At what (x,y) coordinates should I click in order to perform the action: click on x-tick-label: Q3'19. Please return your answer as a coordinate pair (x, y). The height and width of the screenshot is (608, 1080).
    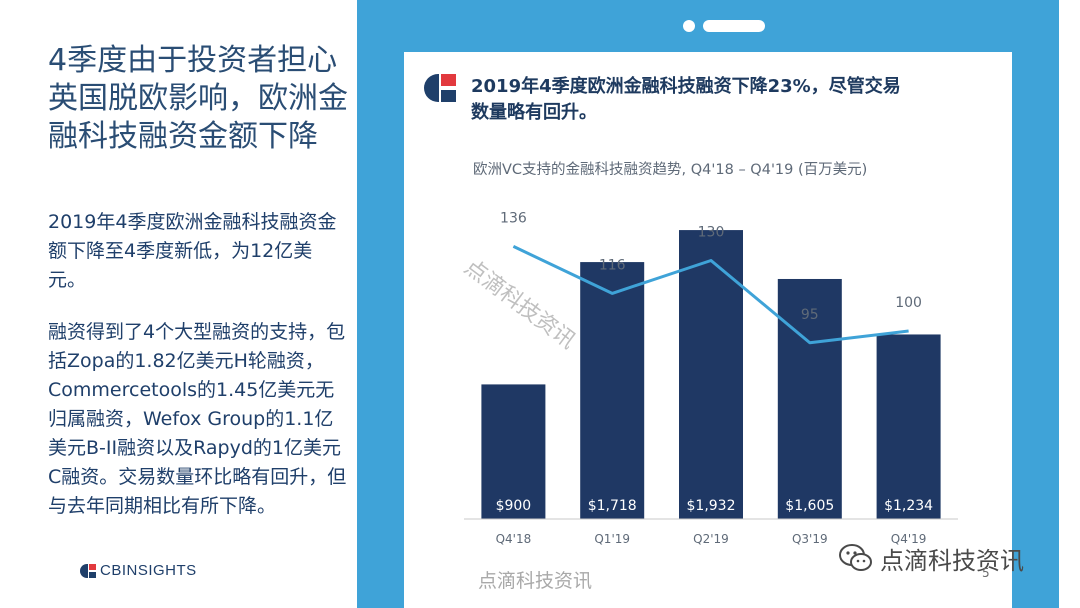
    Looking at the image, I should click on (810, 539).